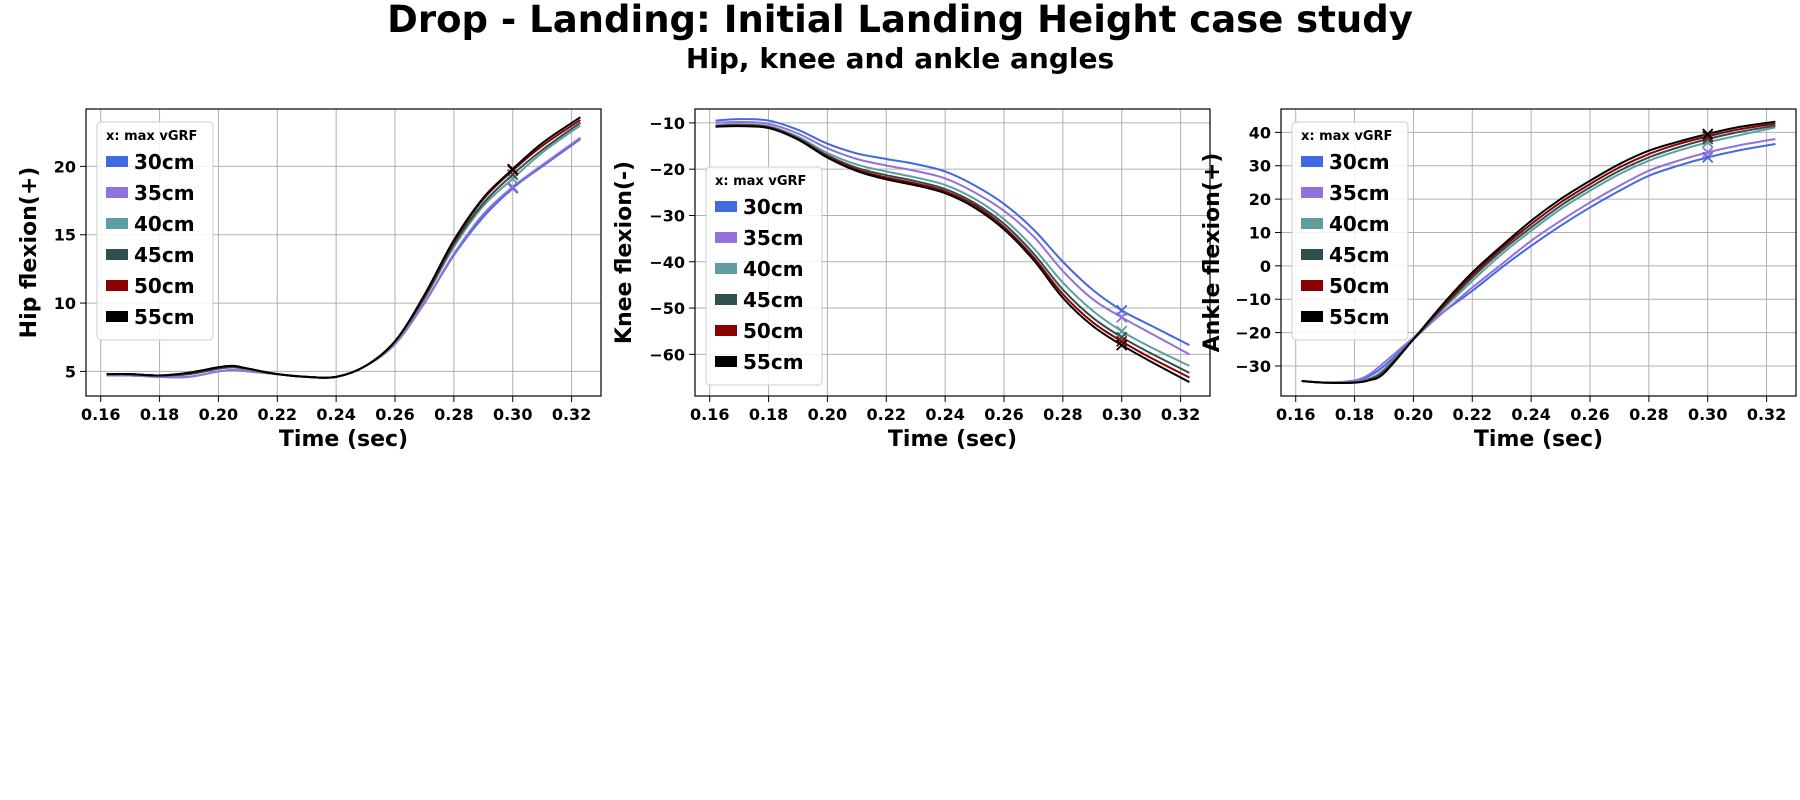  I want to click on legend-label-55cm: 55cm, so click(164, 317).